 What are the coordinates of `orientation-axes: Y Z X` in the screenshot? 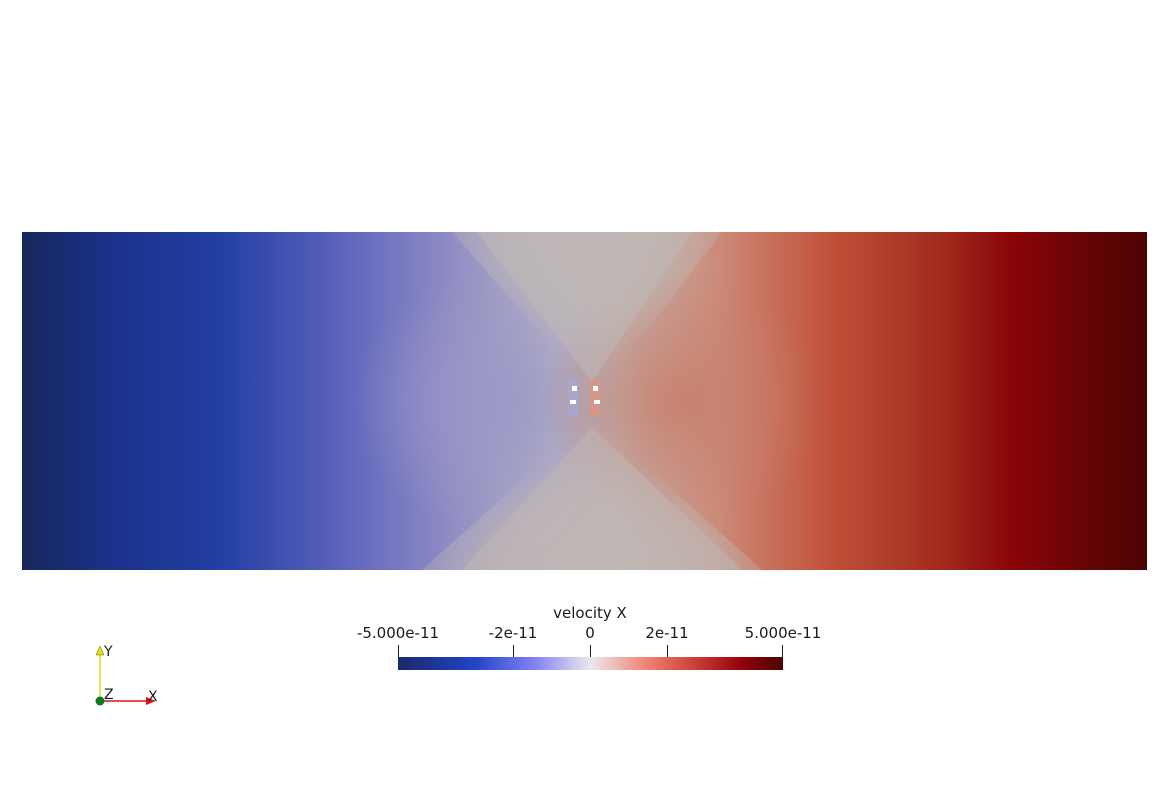 It's located at (130, 677).